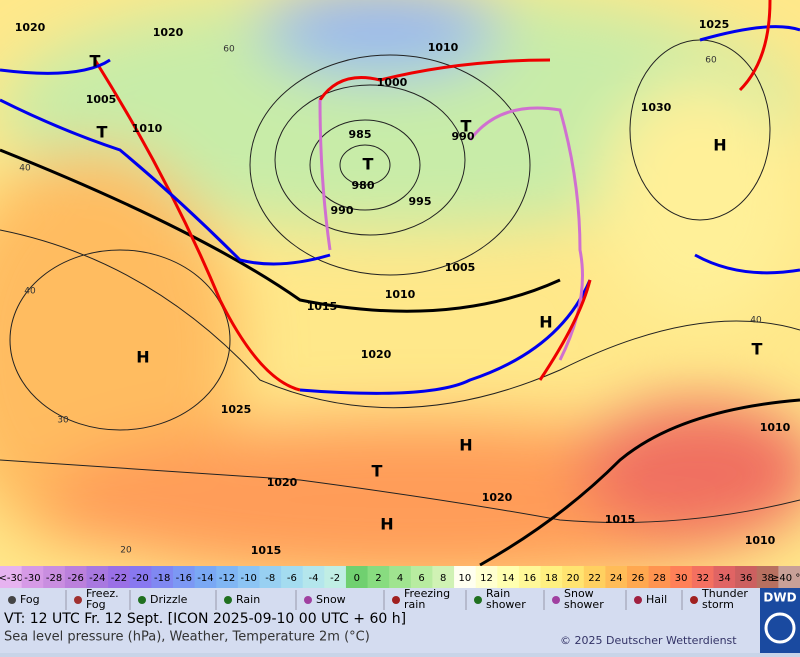  What do you see at coordinates (400, 632) in the screenshot?
I see `footer-bg` at bounding box center [400, 632].